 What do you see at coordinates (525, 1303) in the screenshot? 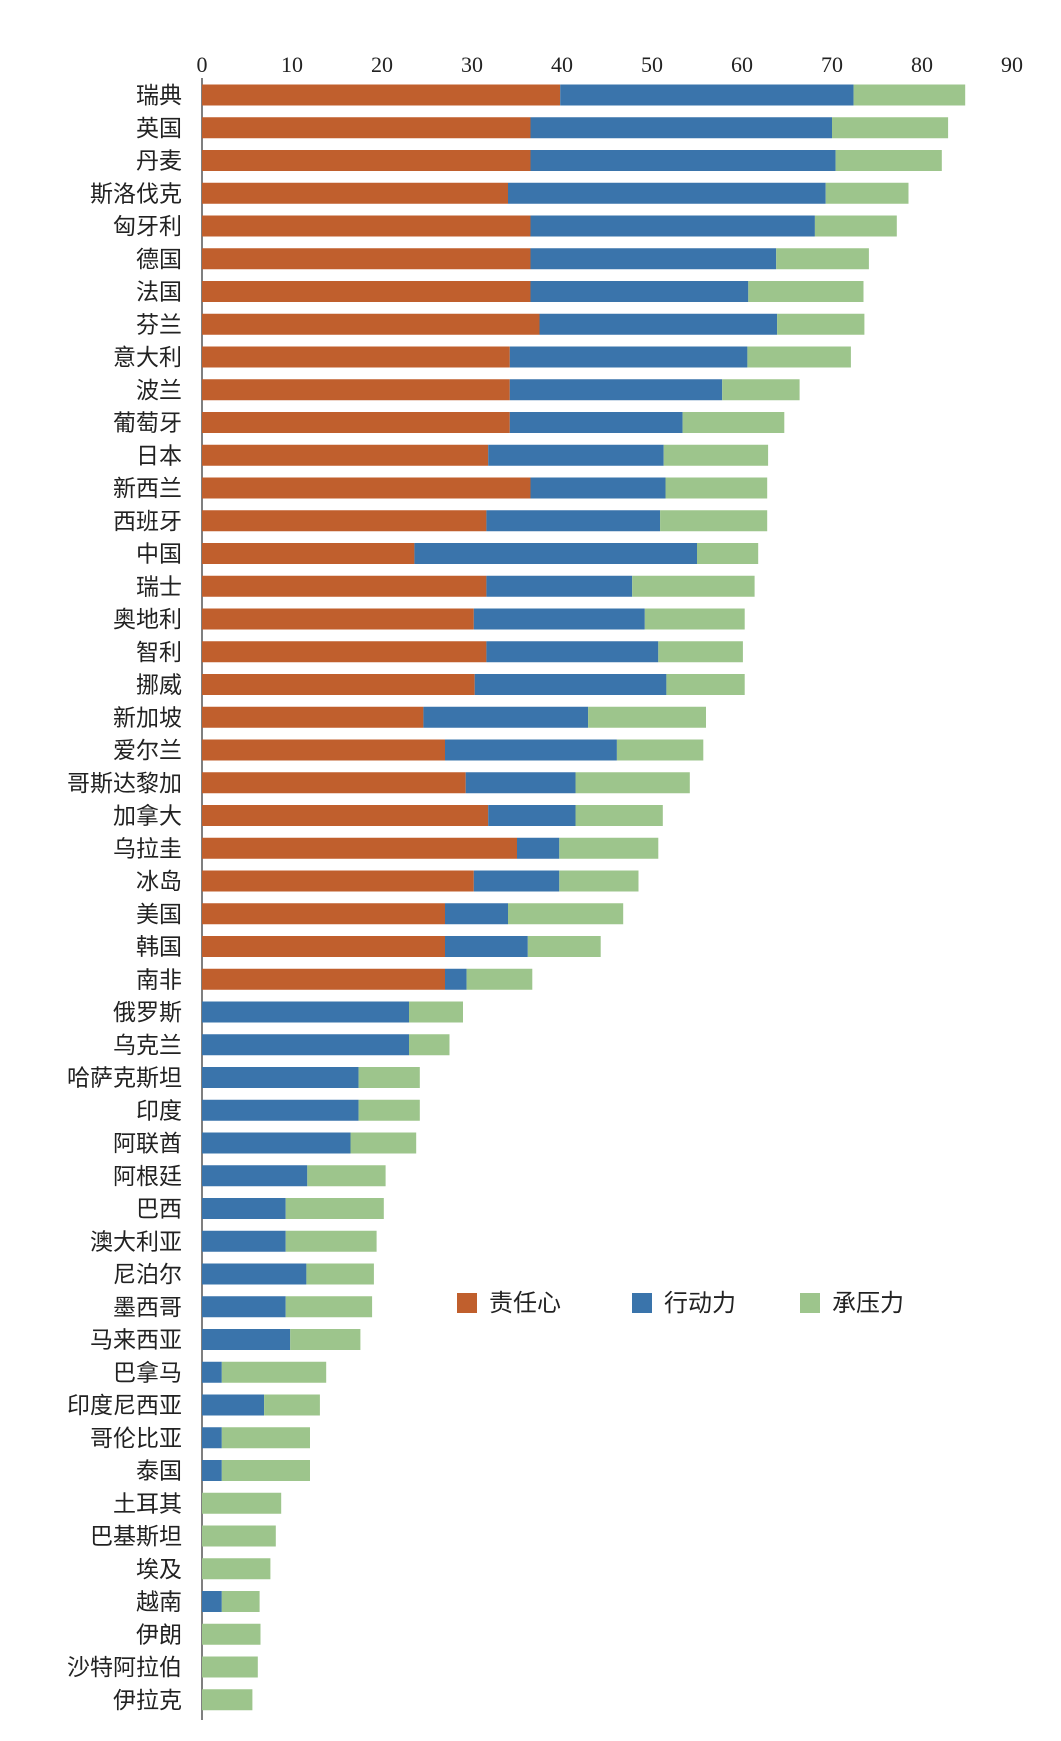
I see `legend-label: 责任心` at bounding box center [525, 1303].